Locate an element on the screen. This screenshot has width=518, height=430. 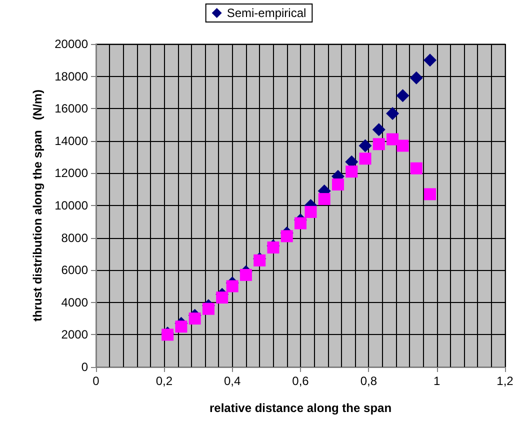
y-tick-label: 4000 is located at coordinates (74, 302).